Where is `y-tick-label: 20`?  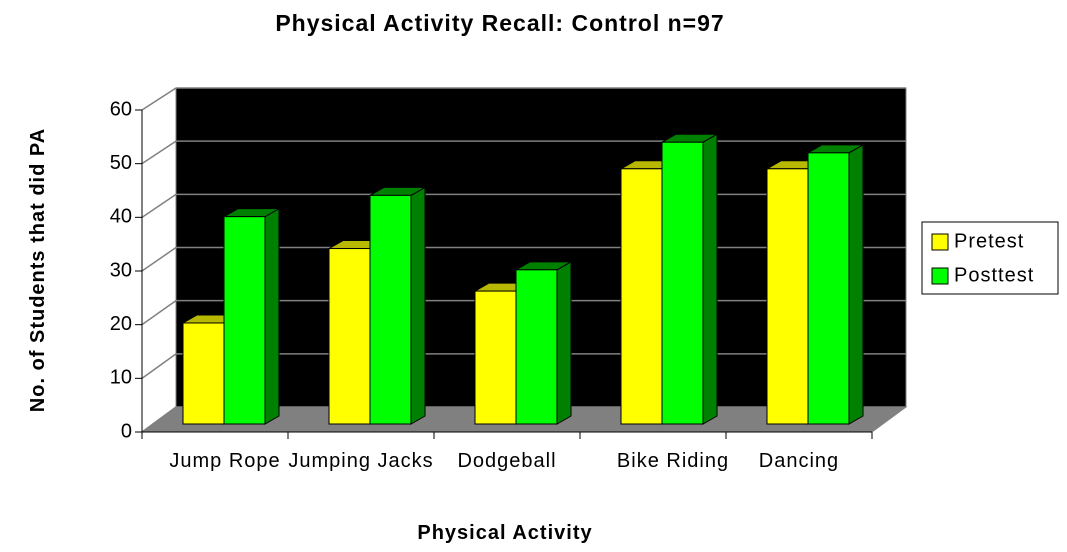 y-tick-label: 20 is located at coordinates (121, 324).